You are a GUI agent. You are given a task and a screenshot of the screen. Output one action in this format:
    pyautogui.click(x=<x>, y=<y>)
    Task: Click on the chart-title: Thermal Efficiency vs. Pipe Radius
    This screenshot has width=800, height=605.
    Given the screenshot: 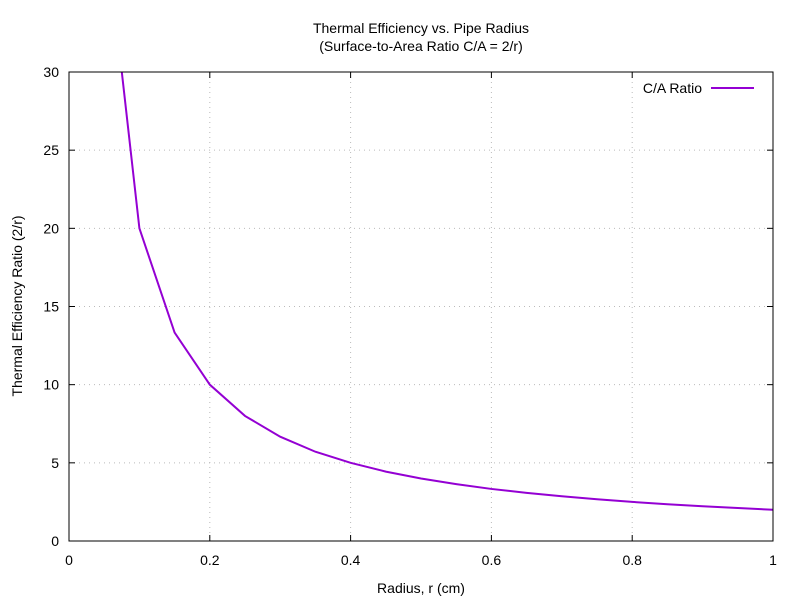 What is the action you would take?
    pyautogui.click(x=421, y=28)
    